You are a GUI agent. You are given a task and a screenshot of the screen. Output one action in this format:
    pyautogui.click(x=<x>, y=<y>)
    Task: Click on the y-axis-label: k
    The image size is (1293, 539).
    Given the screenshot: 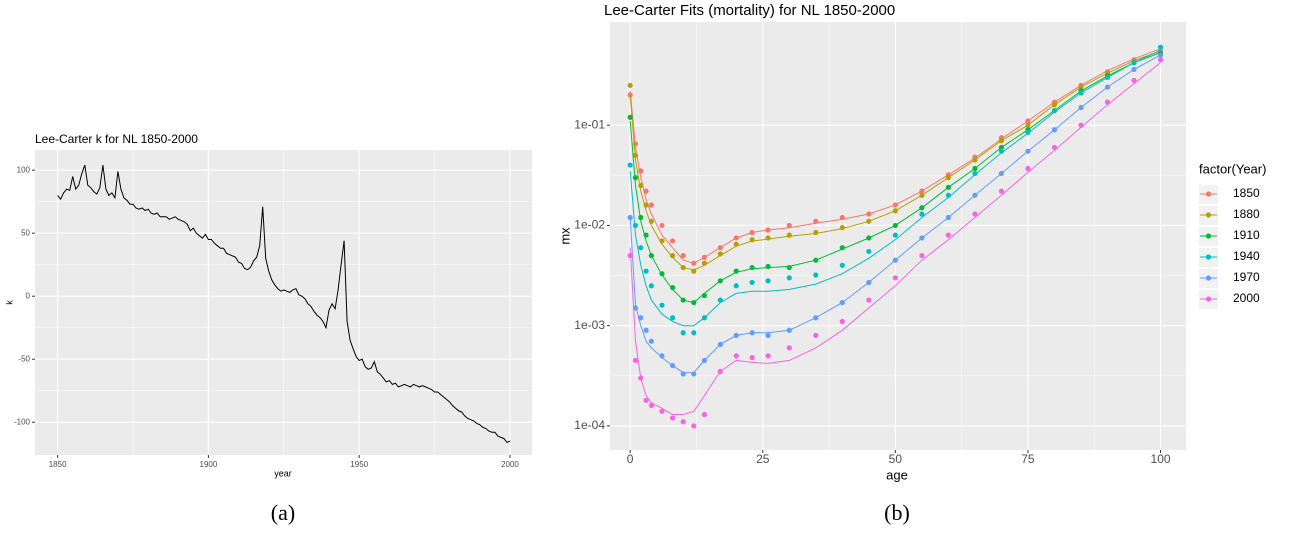 What is the action you would take?
    pyautogui.click(x=9, y=302)
    